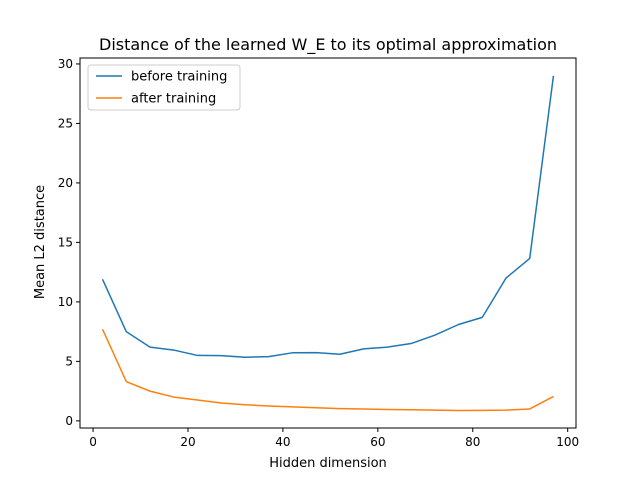  I want to click on x-axis-label: Hidden dimension, so click(328, 463).